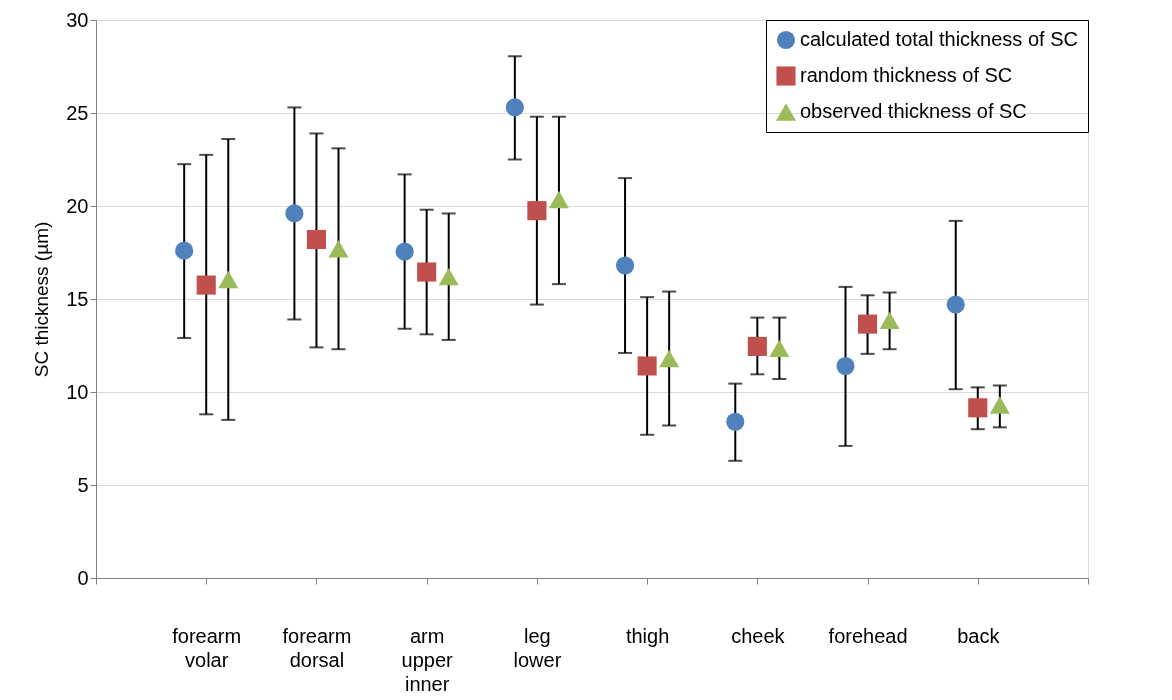  Describe the element at coordinates (77, 298) in the screenshot. I see `y-tick-label: 15` at that location.